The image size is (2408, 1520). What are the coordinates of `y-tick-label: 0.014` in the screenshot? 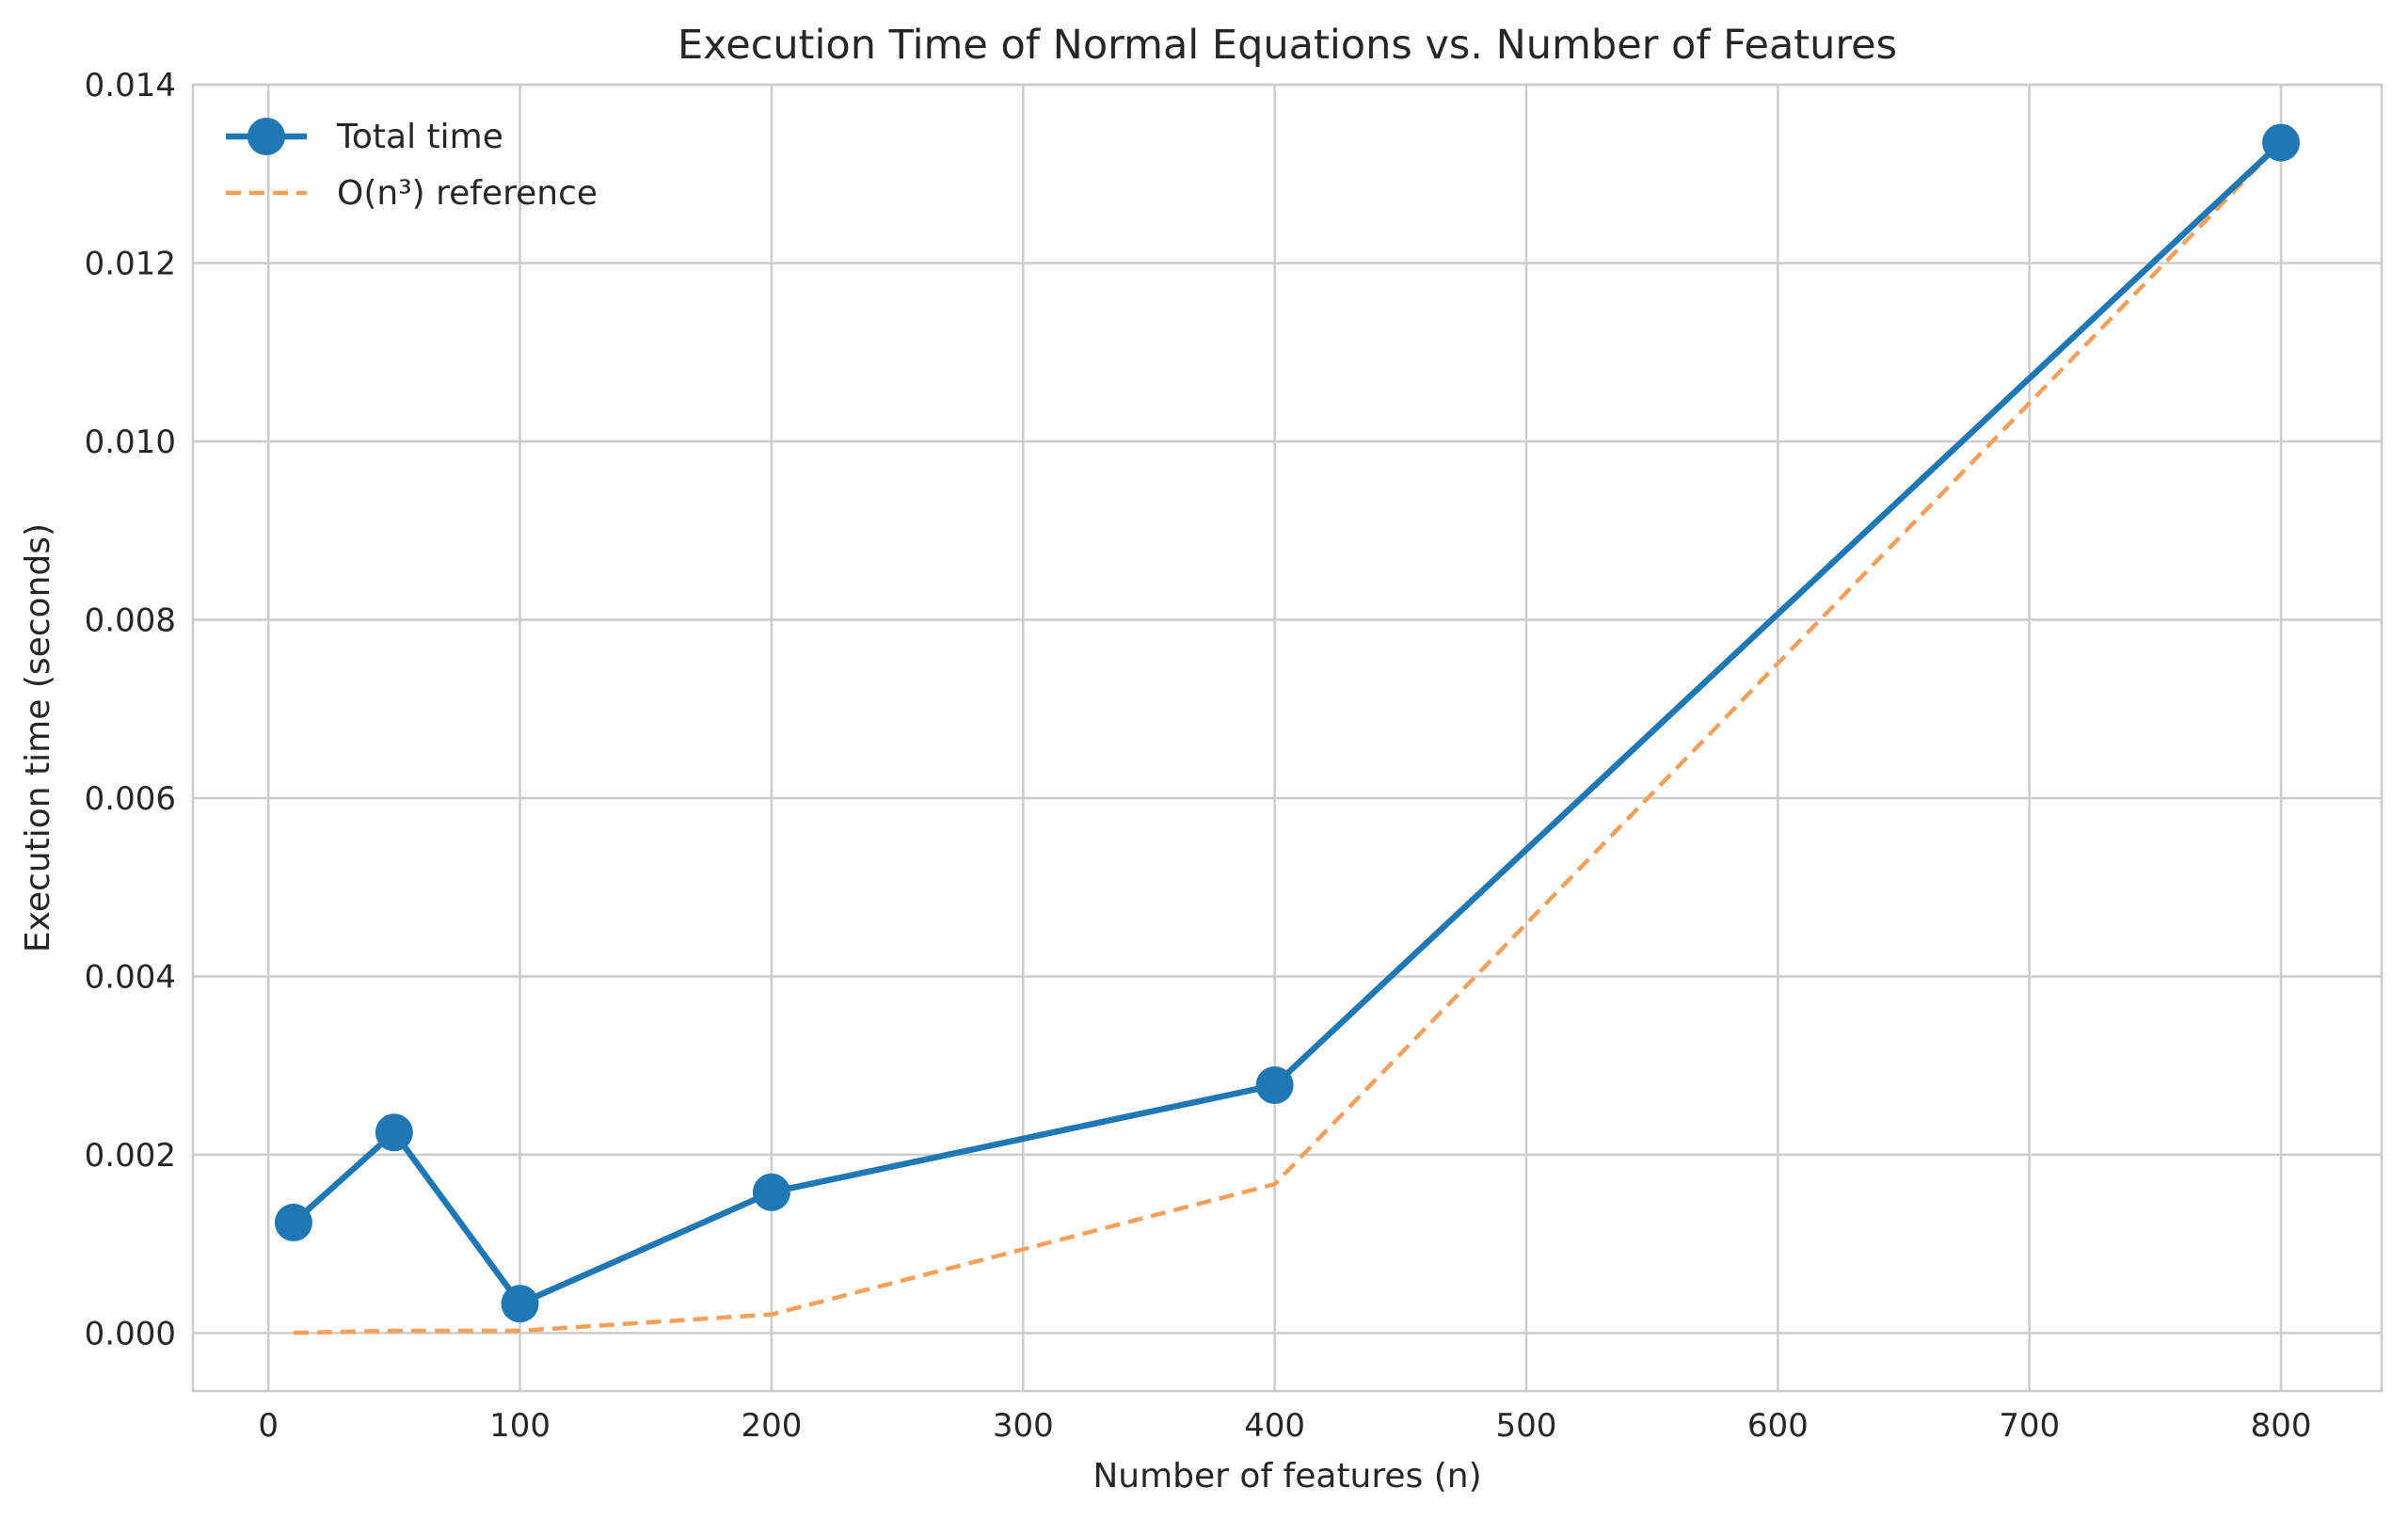 It's located at (130, 85).